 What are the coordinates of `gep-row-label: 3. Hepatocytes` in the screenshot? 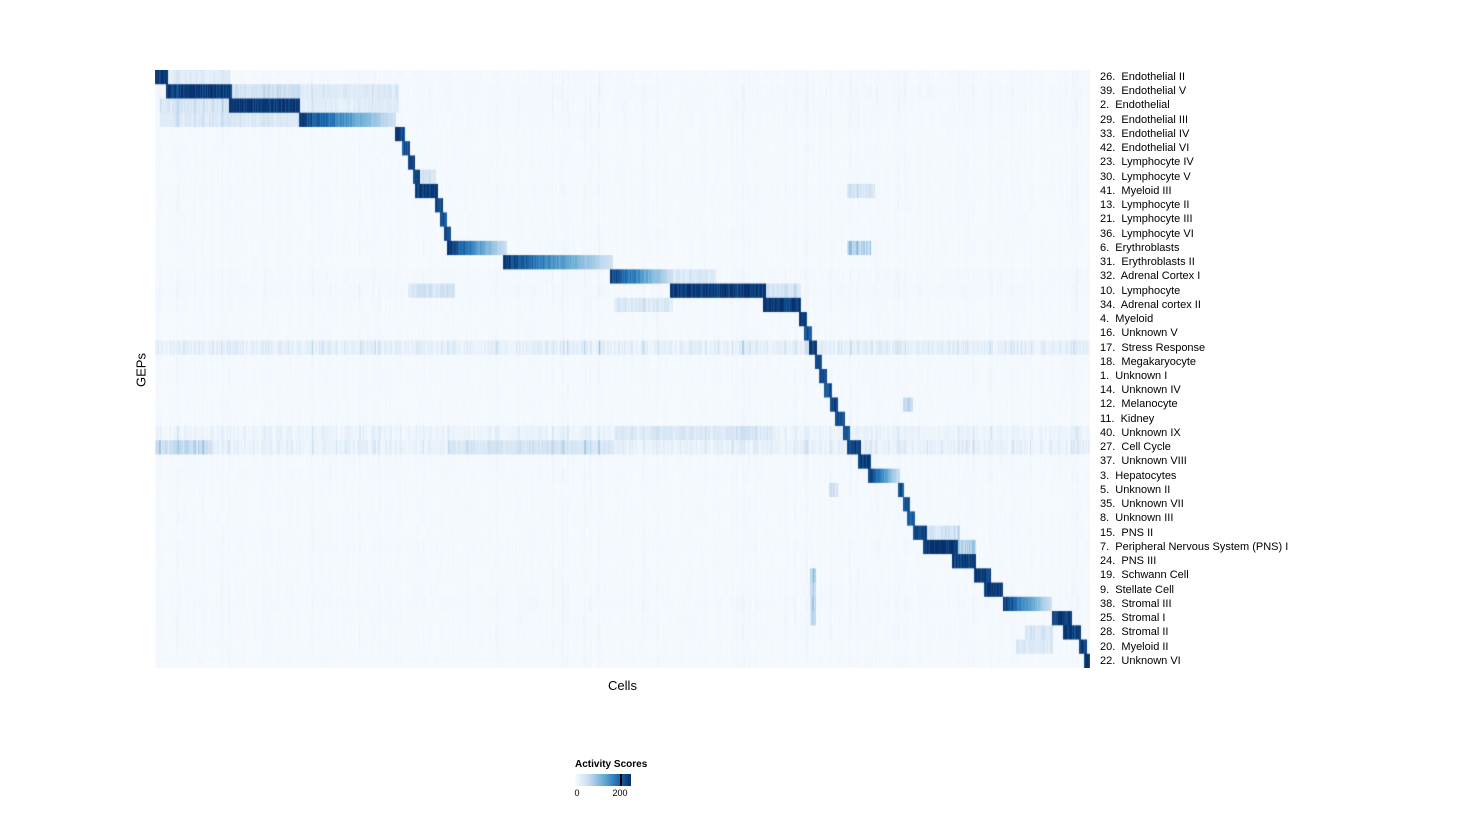 It's located at (1138, 475).